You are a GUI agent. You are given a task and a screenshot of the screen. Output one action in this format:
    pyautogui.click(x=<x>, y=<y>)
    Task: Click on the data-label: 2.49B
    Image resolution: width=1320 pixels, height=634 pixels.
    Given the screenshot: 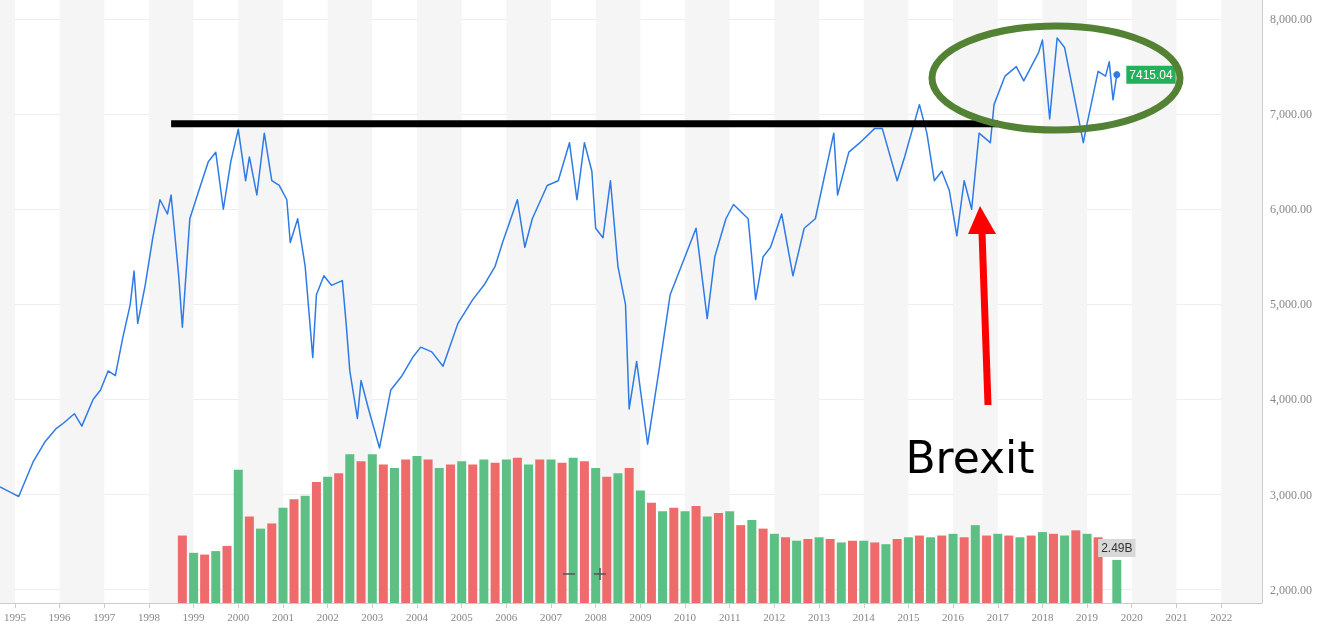 What is the action you would take?
    pyautogui.click(x=1117, y=547)
    